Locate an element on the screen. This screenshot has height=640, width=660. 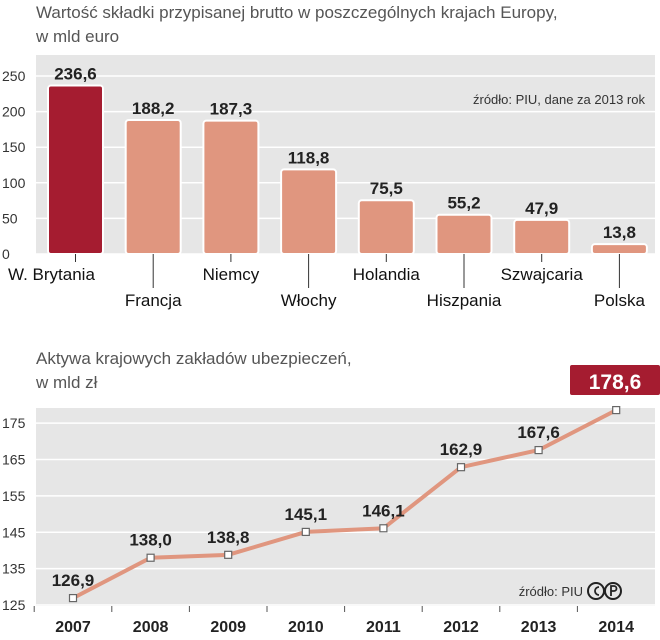
bar-ytick-label-2: 100 is located at coordinates (14, 183).